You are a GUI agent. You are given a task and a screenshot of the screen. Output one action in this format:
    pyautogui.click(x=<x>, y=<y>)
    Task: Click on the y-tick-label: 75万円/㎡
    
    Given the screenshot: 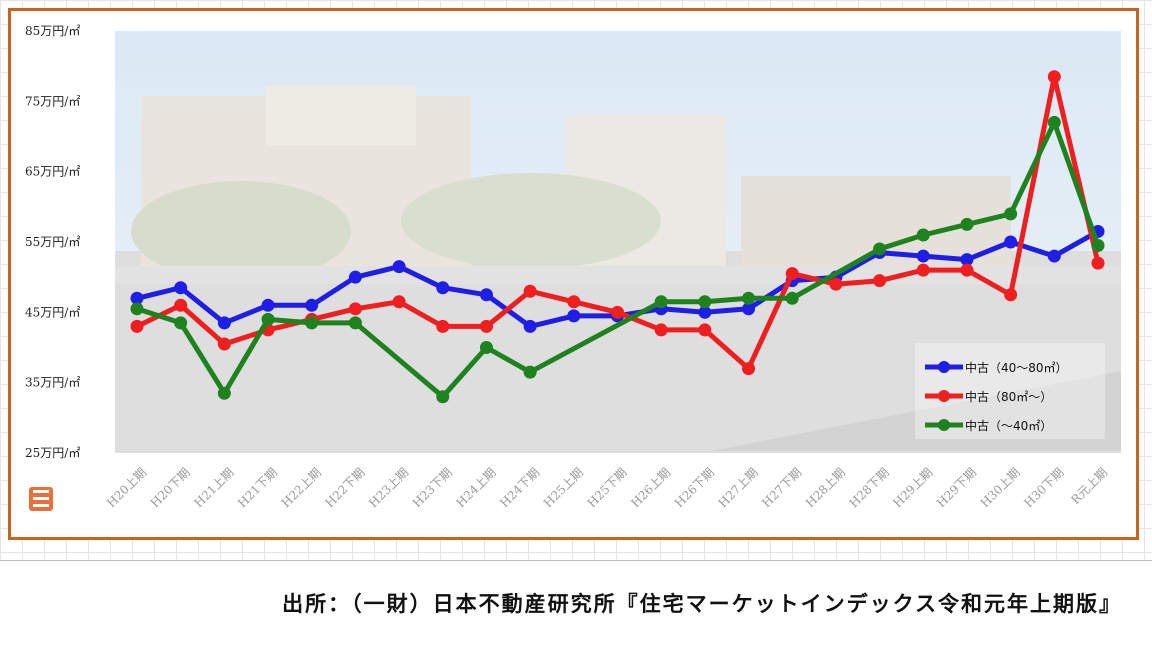 What is the action you would take?
    pyautogui.click(x=52, y=101)
    